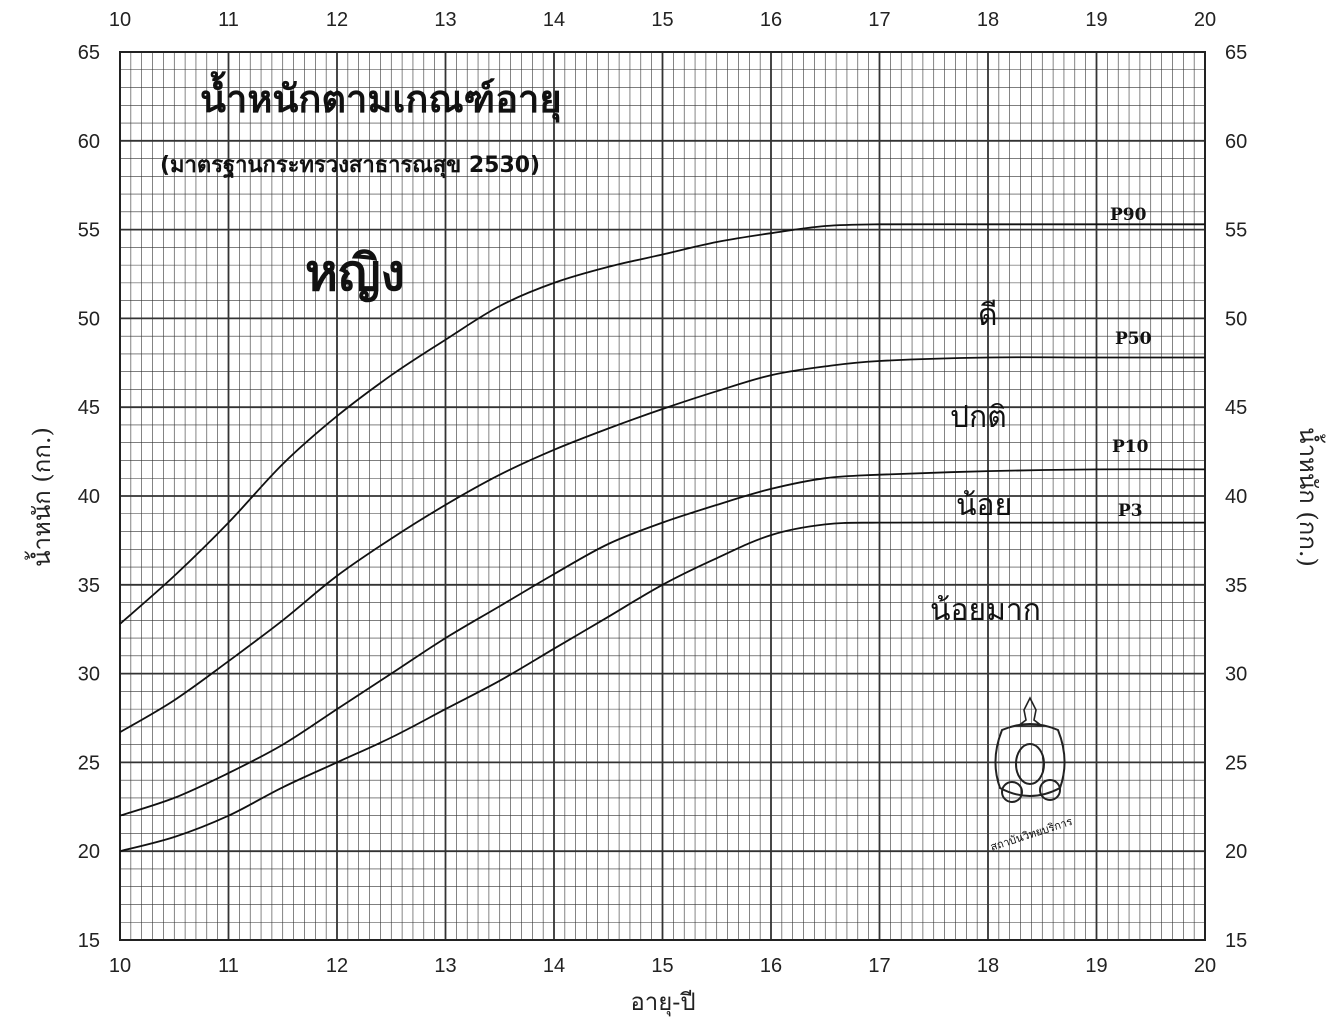 The image size is (1326, 1020). Describe the element at coordinates (1236, 675) in the screenshot. I see `y-tick-label-right: 30` at that location.